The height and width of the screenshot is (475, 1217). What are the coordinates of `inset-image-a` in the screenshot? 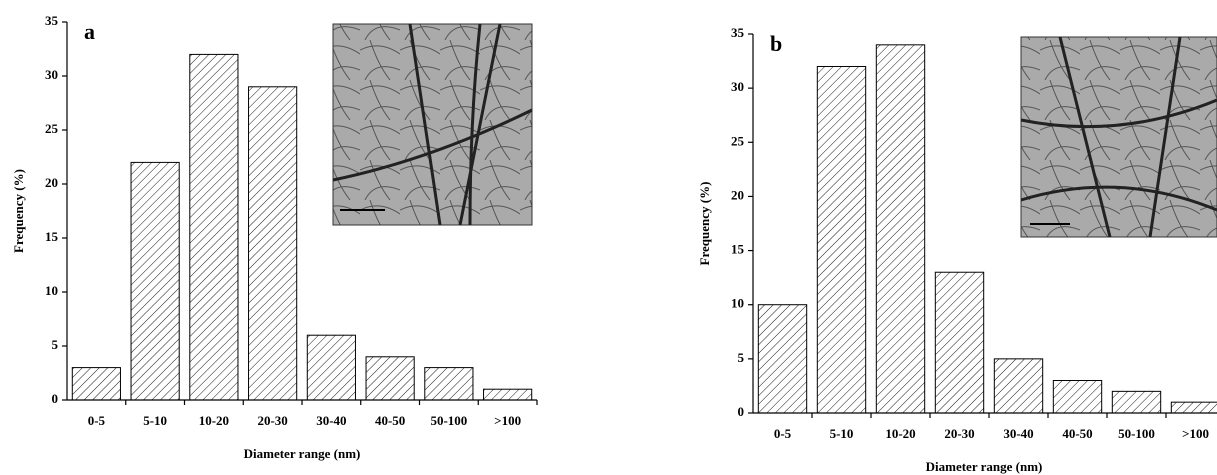 It's located at (432, 124).